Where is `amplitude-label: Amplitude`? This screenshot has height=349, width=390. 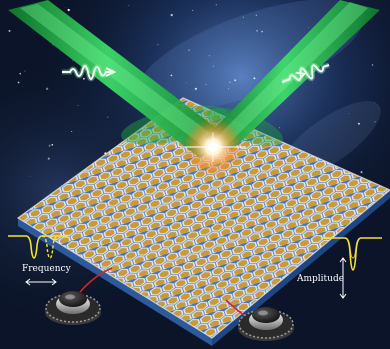 amplitude-label: Amplitude is located at coordinates (321, 279).